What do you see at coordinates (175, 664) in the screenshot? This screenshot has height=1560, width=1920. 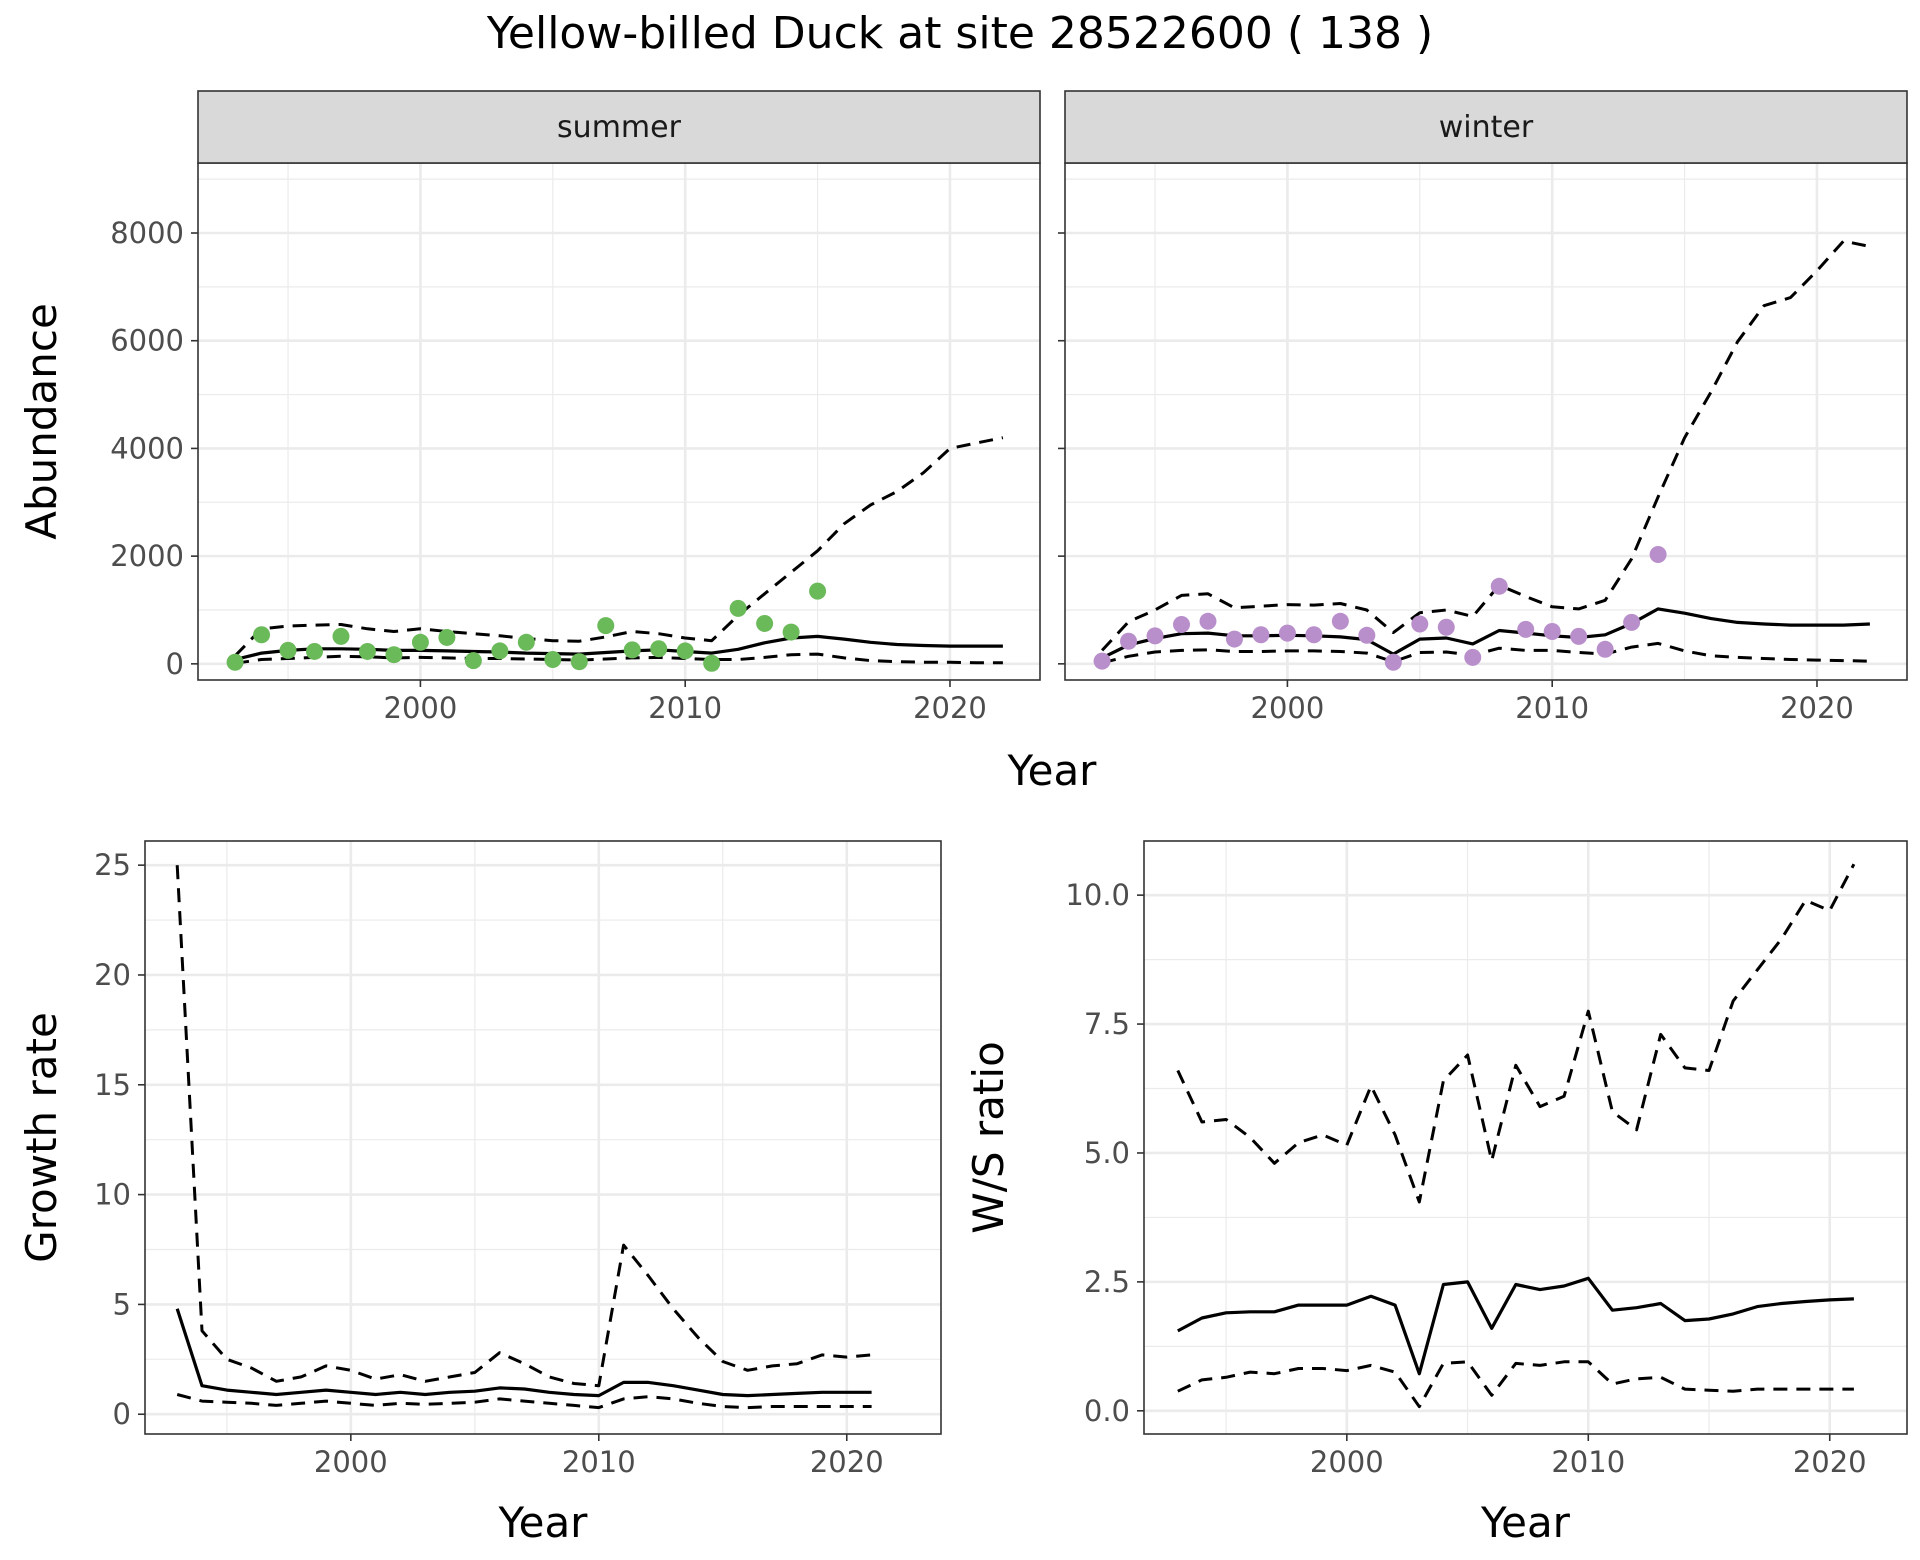 I see `summer-y-tick-label: 0` at bounding box center [175, 664].